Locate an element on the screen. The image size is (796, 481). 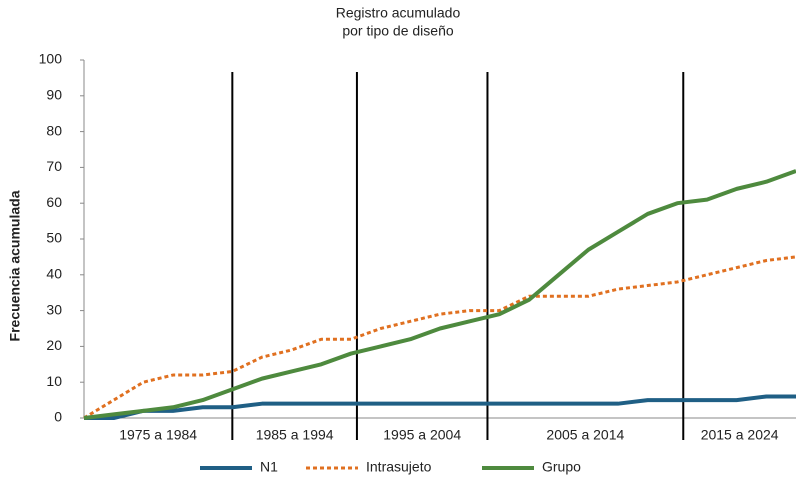
series-line is located at coordinates (440, 407).